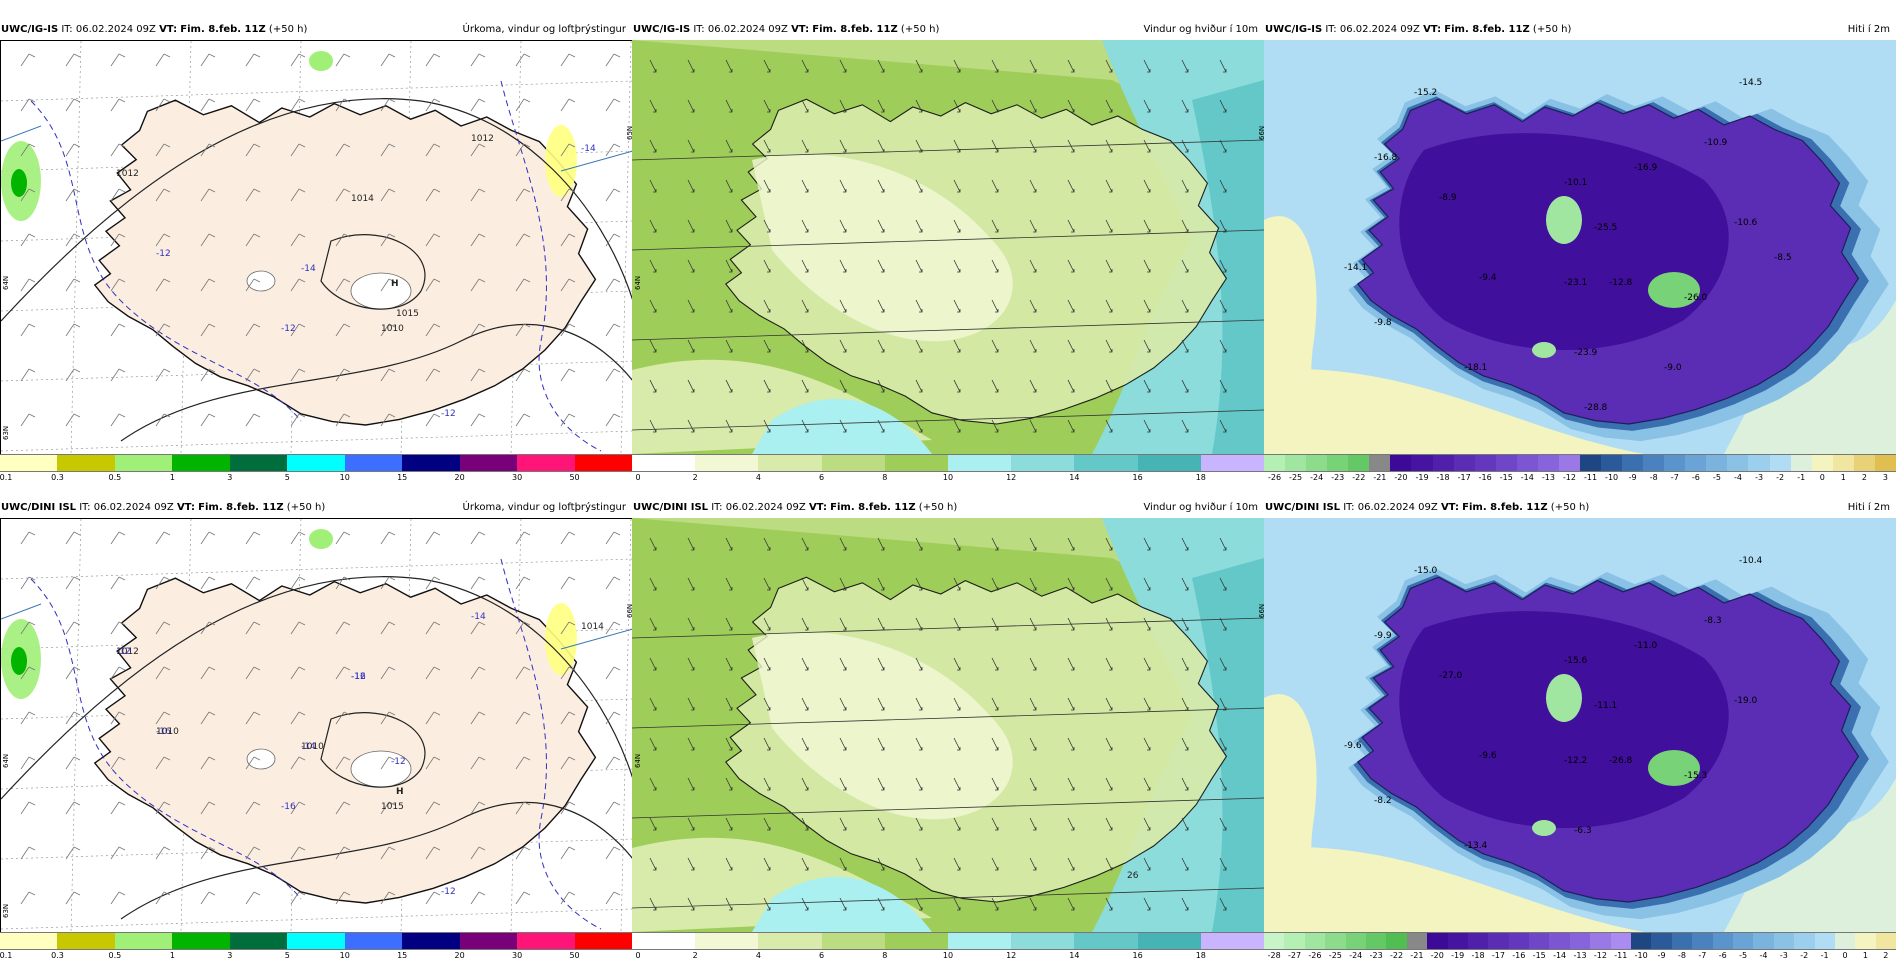  What do you see at coordinates (261, 759) in the screenshot?
I see `glacier-langjokull` at bounding box center [261, 759].